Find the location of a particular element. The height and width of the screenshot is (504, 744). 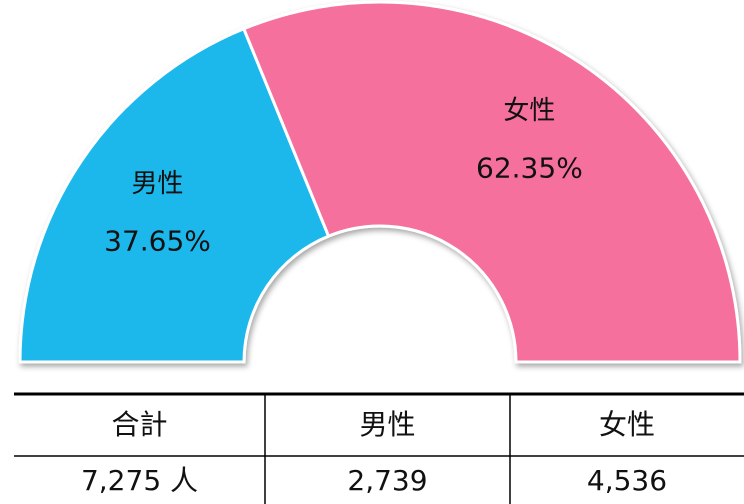

table-cell: 4,536 is located at coordinates (627, 480).